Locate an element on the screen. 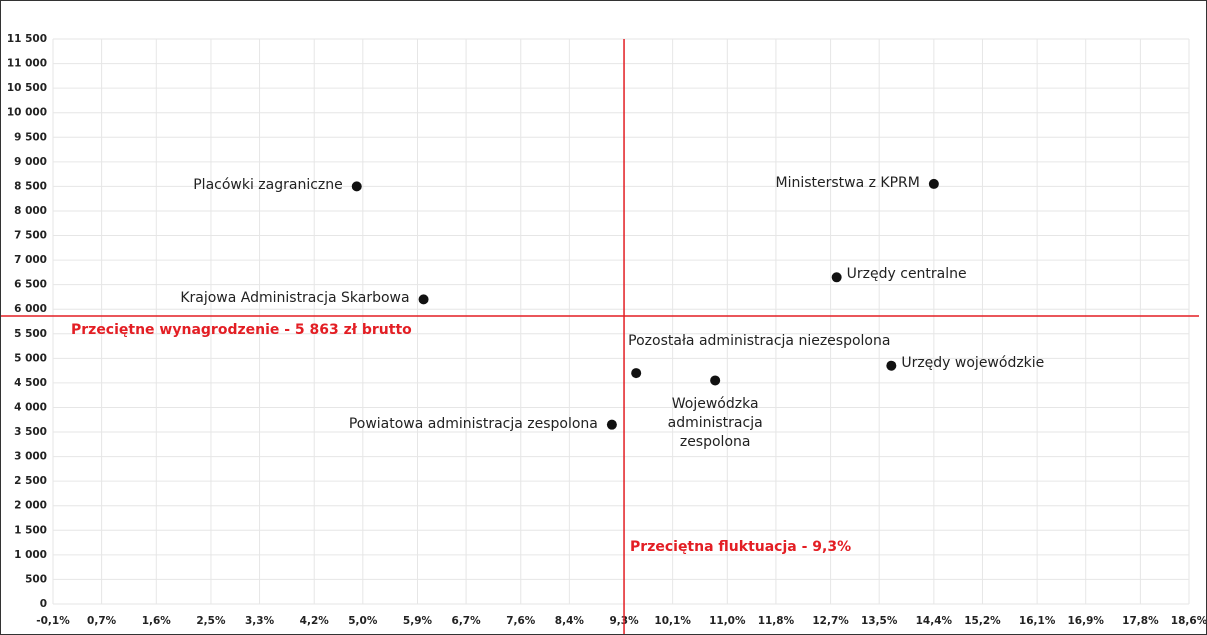 The height and width of the screenshot is (635, 1207). x-tick-label: 0,7% is located at coordinates (102, 621).